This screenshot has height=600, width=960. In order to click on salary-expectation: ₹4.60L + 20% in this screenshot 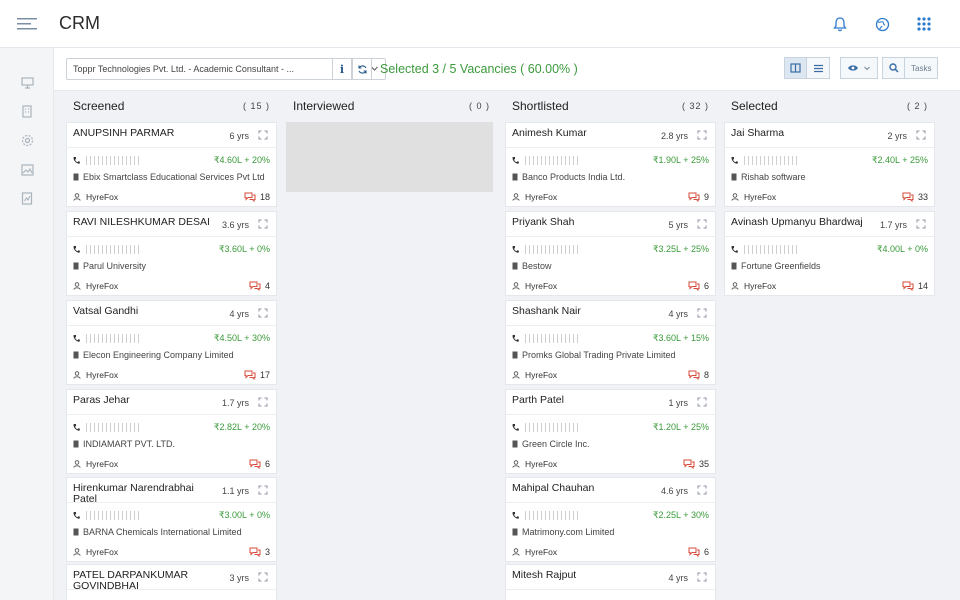, I will do `click(241, 159)`.